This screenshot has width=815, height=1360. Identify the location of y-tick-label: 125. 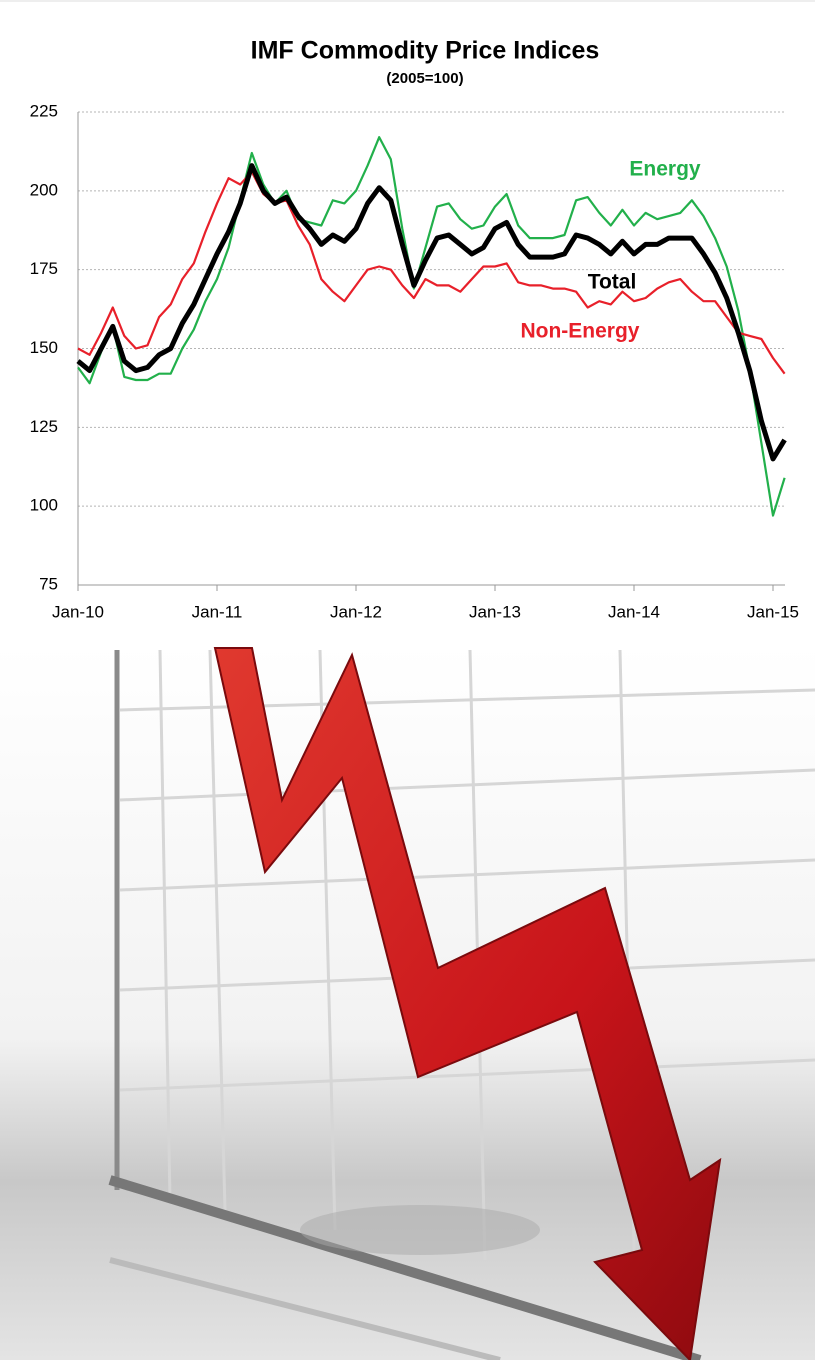
(44, 426).